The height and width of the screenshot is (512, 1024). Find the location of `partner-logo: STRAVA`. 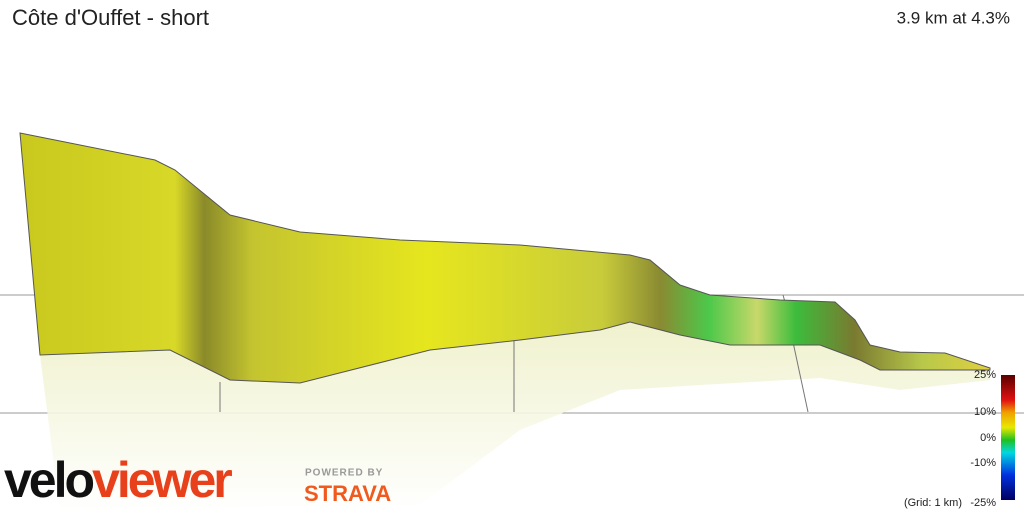

partner-logo: STRAVA is located at coordinates (347, 493).